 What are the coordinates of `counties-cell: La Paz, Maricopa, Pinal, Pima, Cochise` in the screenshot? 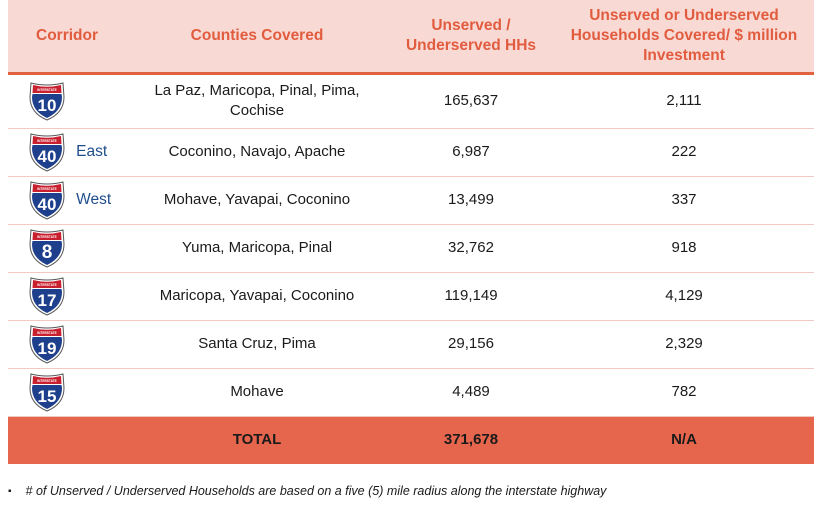 It's located at (257, 100).